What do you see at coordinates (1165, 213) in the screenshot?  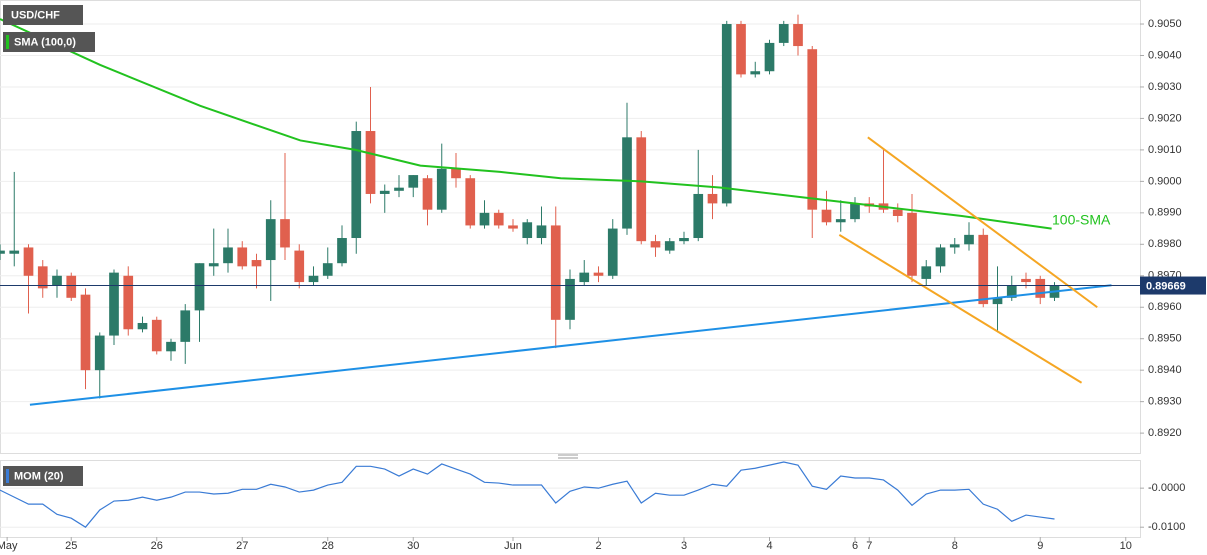 I see `y-tick-label: 0.8990` at bounding box center [1165, 213].